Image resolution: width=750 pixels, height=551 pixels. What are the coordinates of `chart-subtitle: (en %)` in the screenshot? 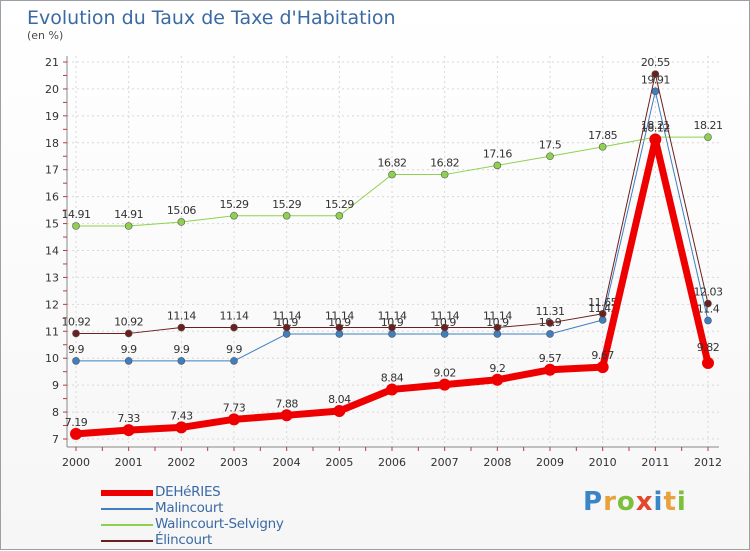 It's located at (45, 35).